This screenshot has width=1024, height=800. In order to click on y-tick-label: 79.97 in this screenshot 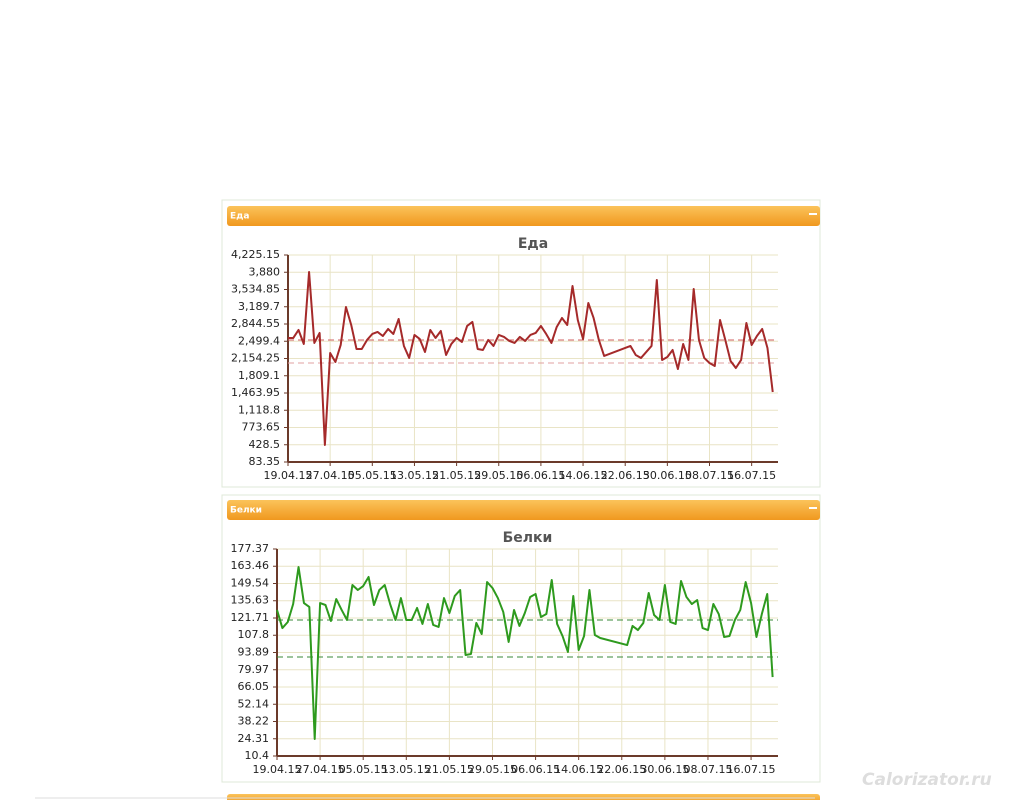, I will do `click(254, 669)`.